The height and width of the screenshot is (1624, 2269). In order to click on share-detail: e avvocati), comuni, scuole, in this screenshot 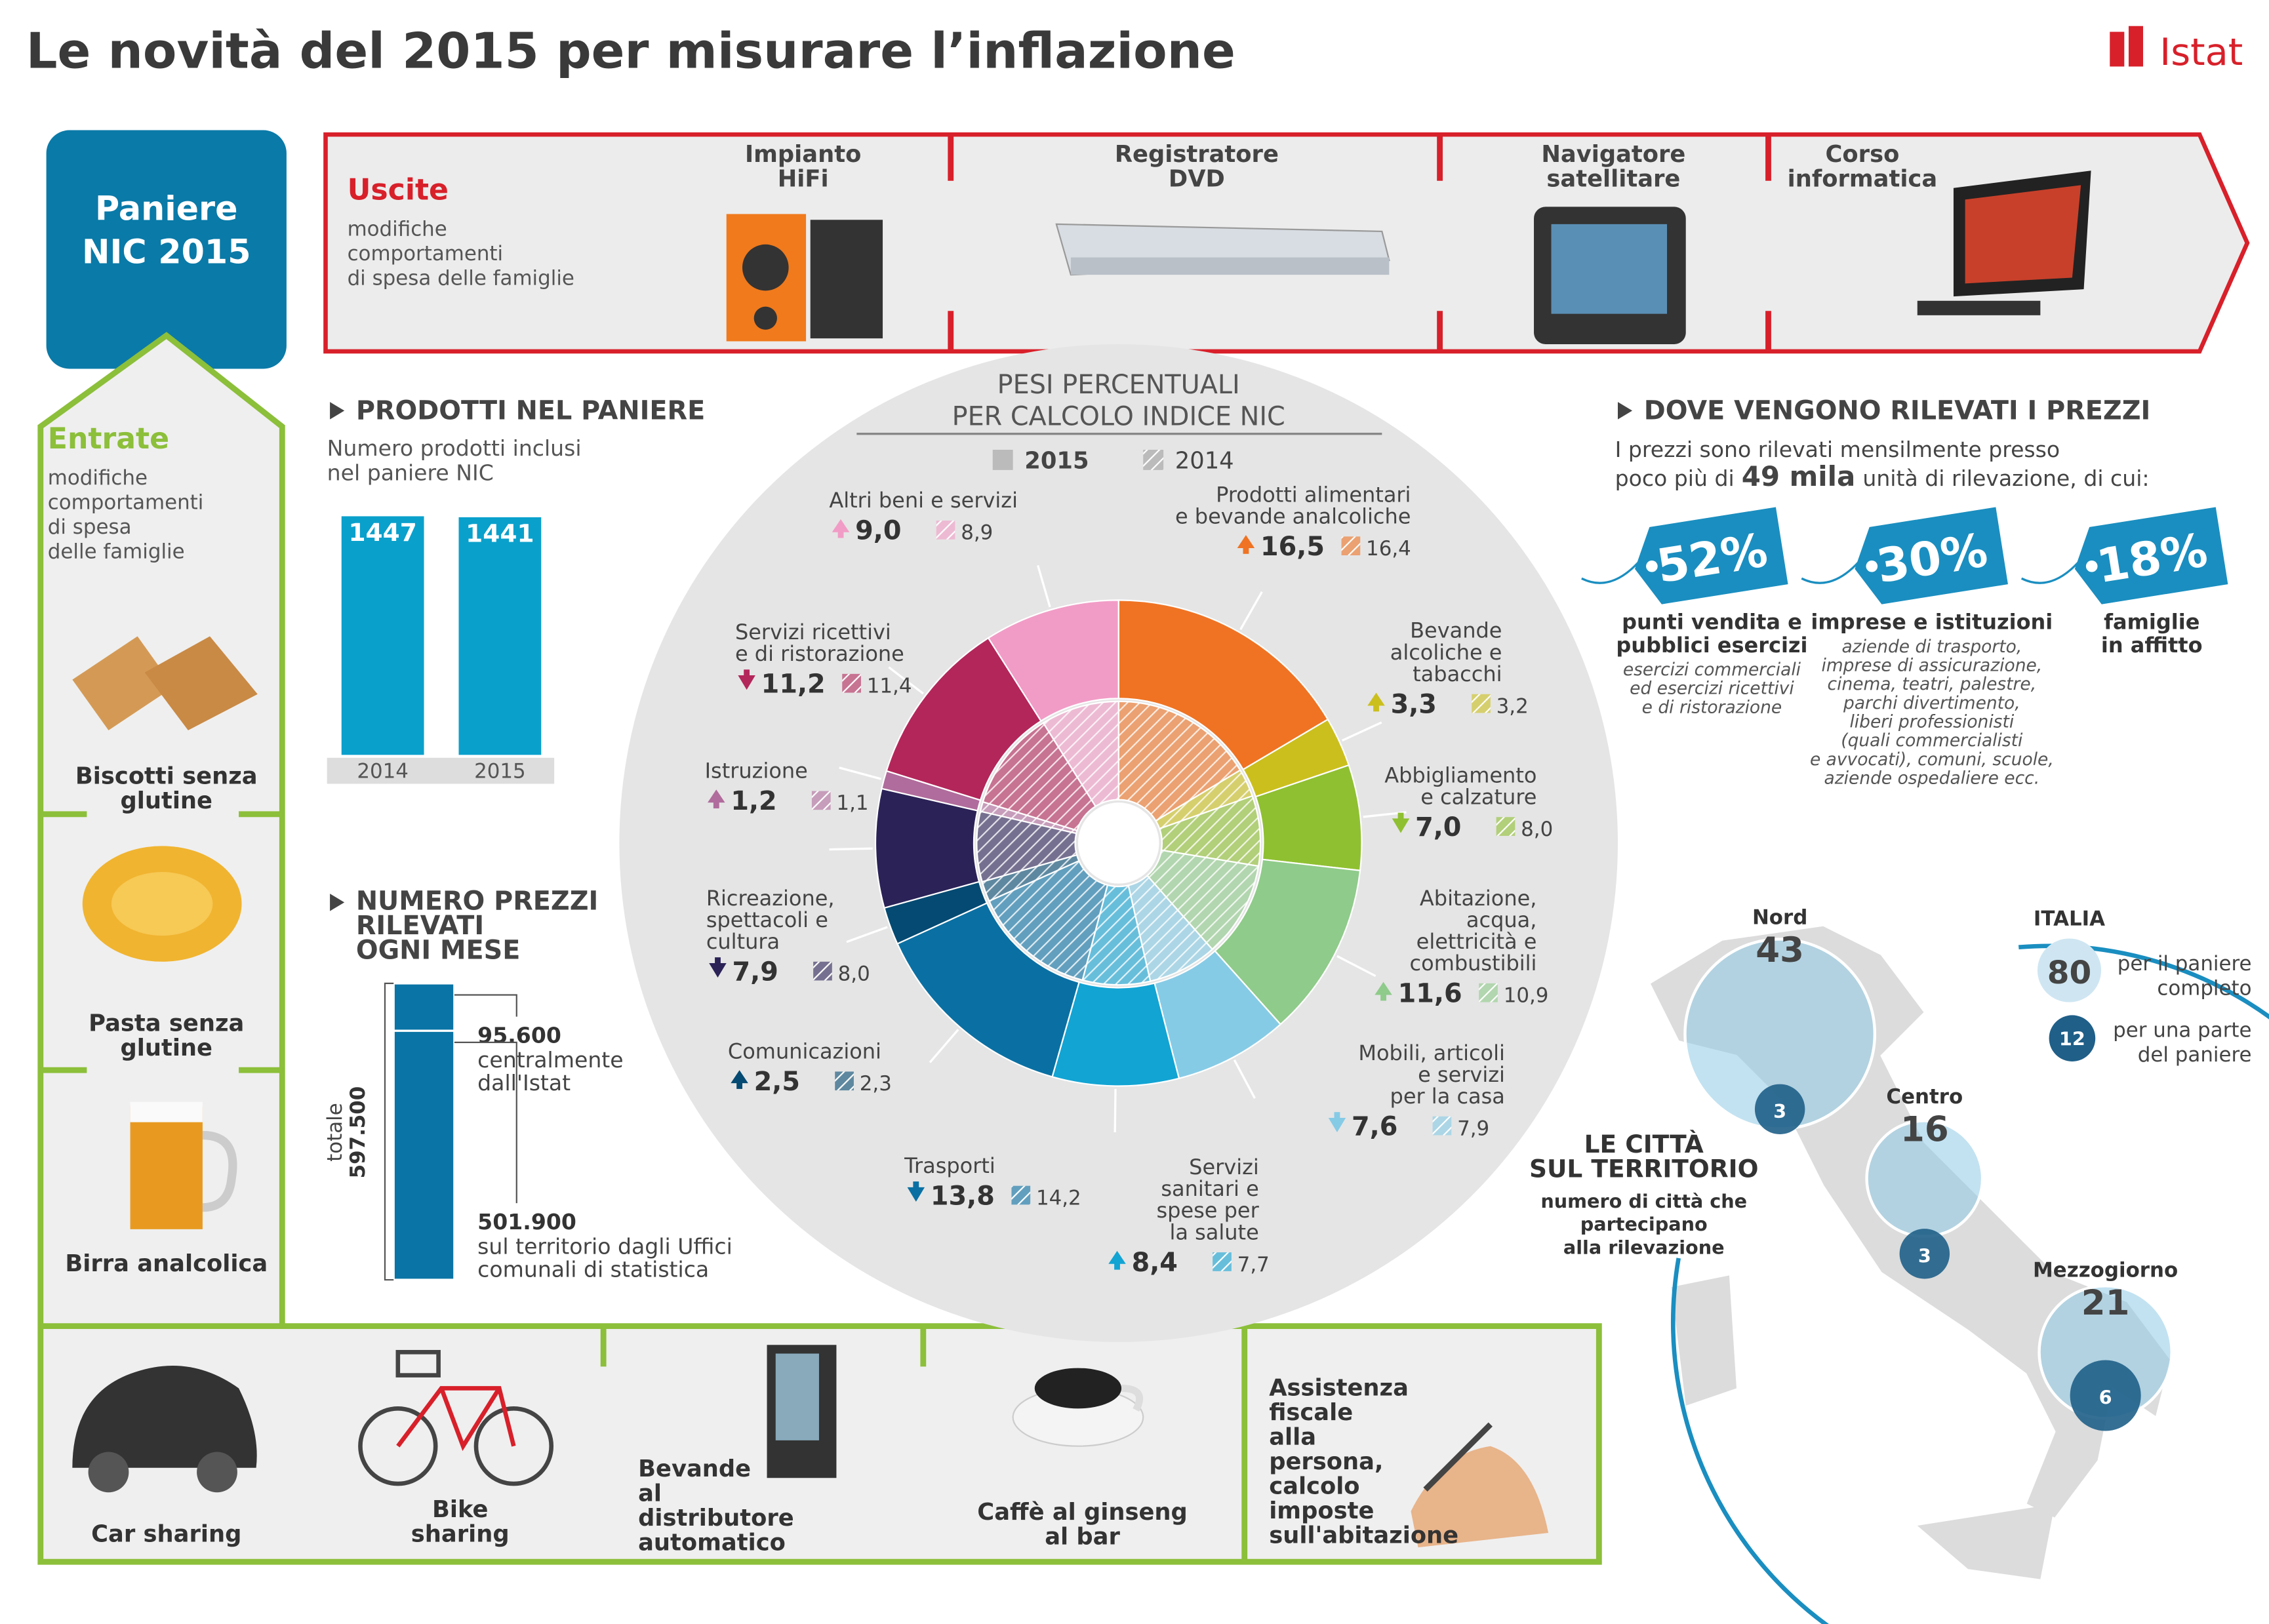, I will do `click(1932, 759)`.